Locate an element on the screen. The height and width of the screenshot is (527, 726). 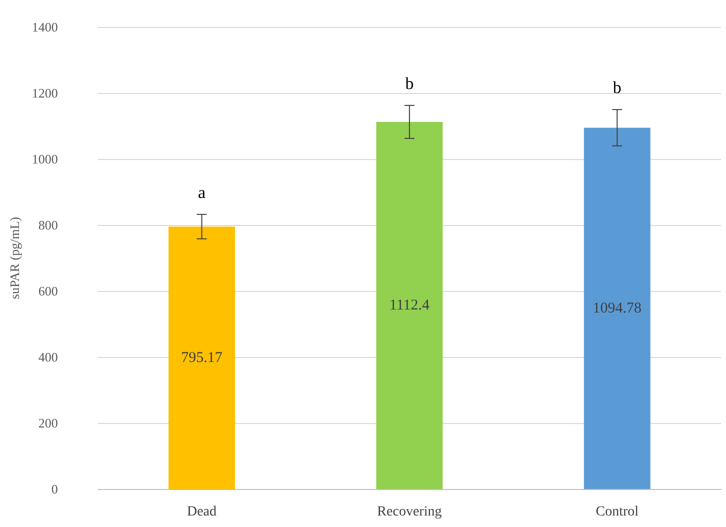
y-tick-label: 200 is located at coordinates (48, 423).